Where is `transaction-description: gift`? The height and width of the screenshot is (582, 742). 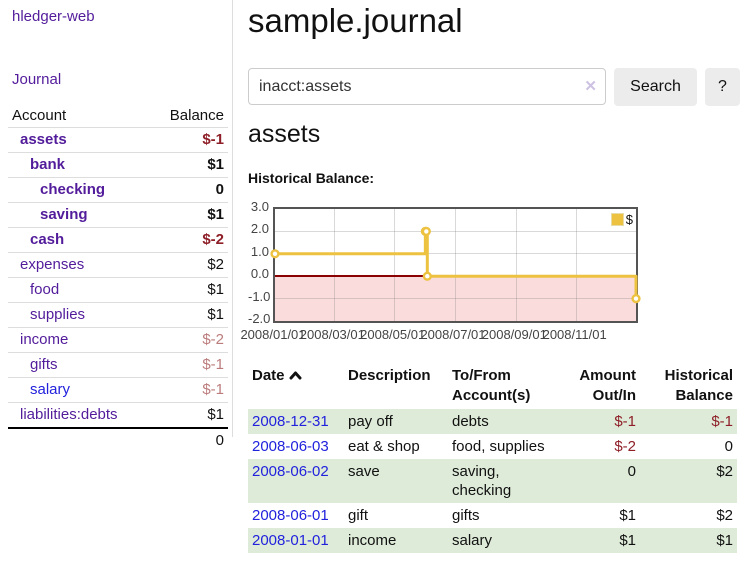
transaction-description: gift is located at coordinates (358, 515).